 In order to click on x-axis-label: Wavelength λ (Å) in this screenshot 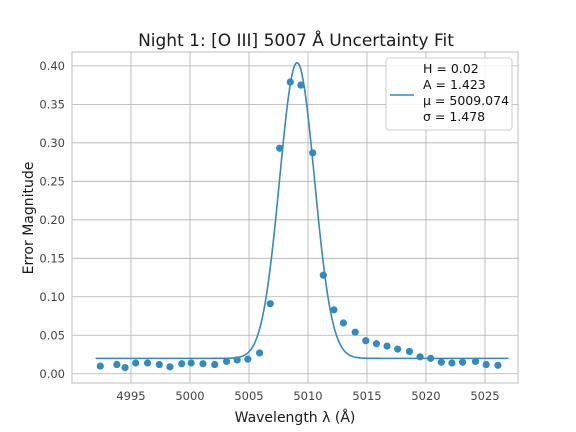, I will do `click(295, 417)`.